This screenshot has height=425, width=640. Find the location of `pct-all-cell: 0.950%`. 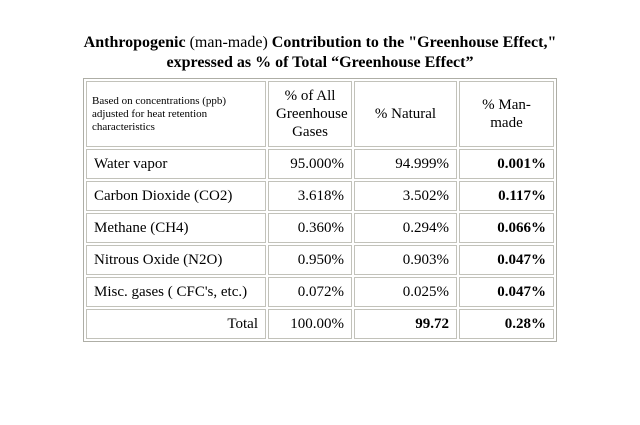

pct-all-cell: 0.950% is located at coordinates (310, 260).